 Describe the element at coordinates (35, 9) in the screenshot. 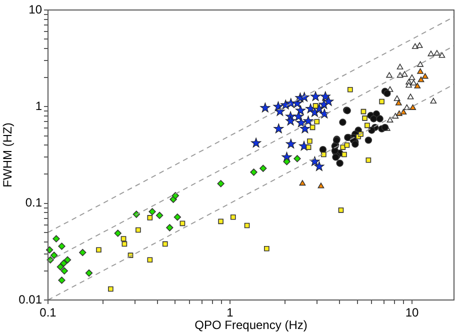

I see `y-tick-label: 10` at that location.